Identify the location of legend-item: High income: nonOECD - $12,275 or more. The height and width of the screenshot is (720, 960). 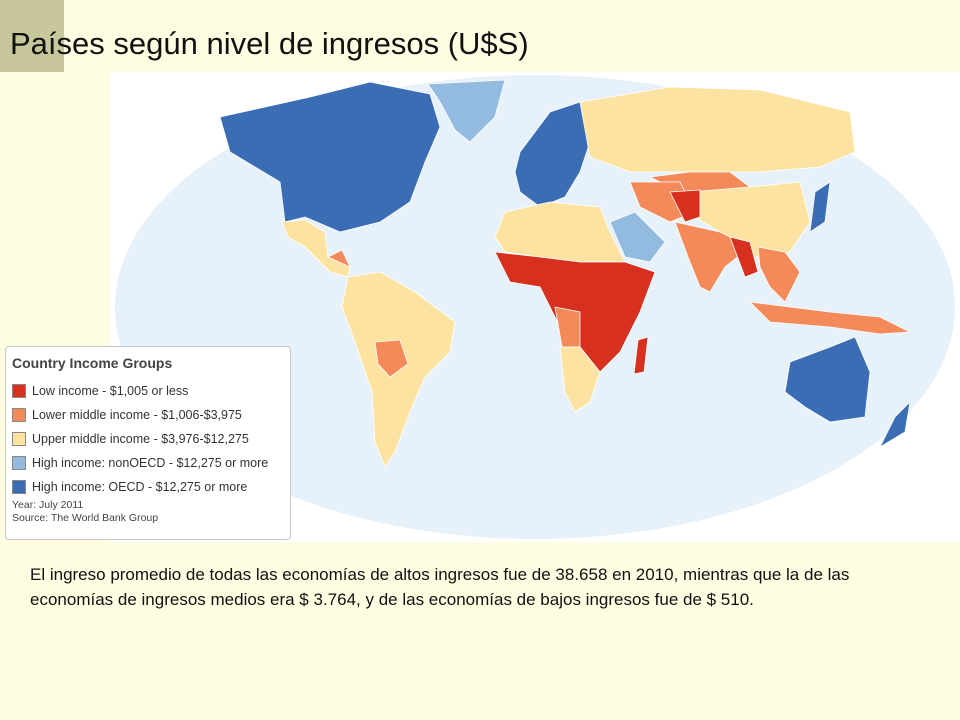
(148, 463).